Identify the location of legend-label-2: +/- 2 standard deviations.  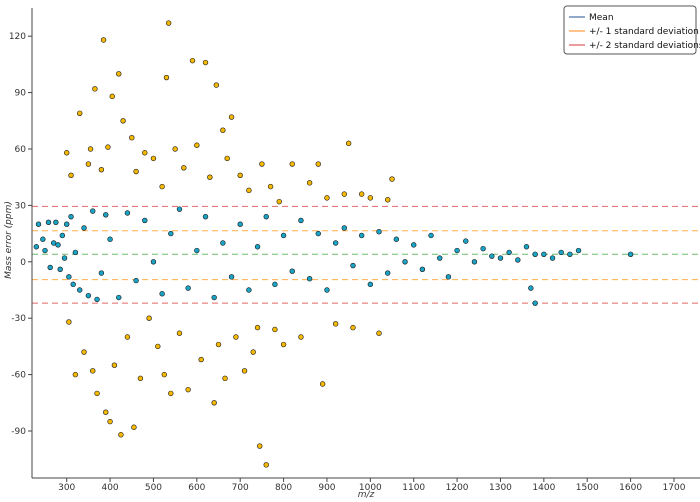
(644, 46).